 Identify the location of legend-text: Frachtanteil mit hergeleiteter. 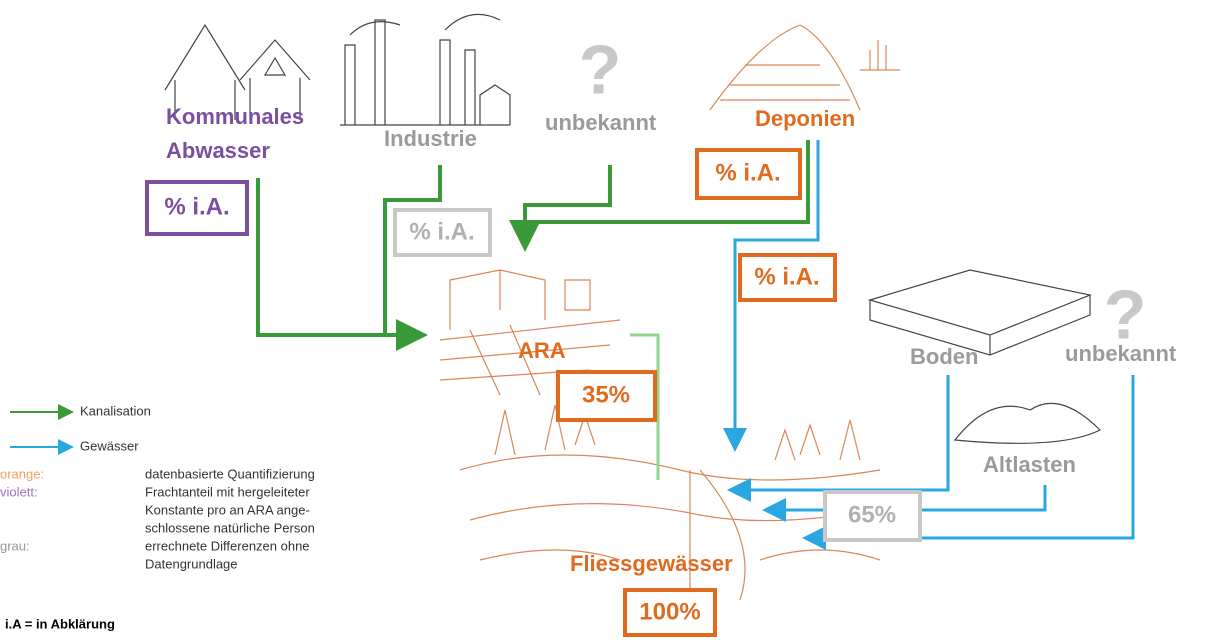
(227, 491).